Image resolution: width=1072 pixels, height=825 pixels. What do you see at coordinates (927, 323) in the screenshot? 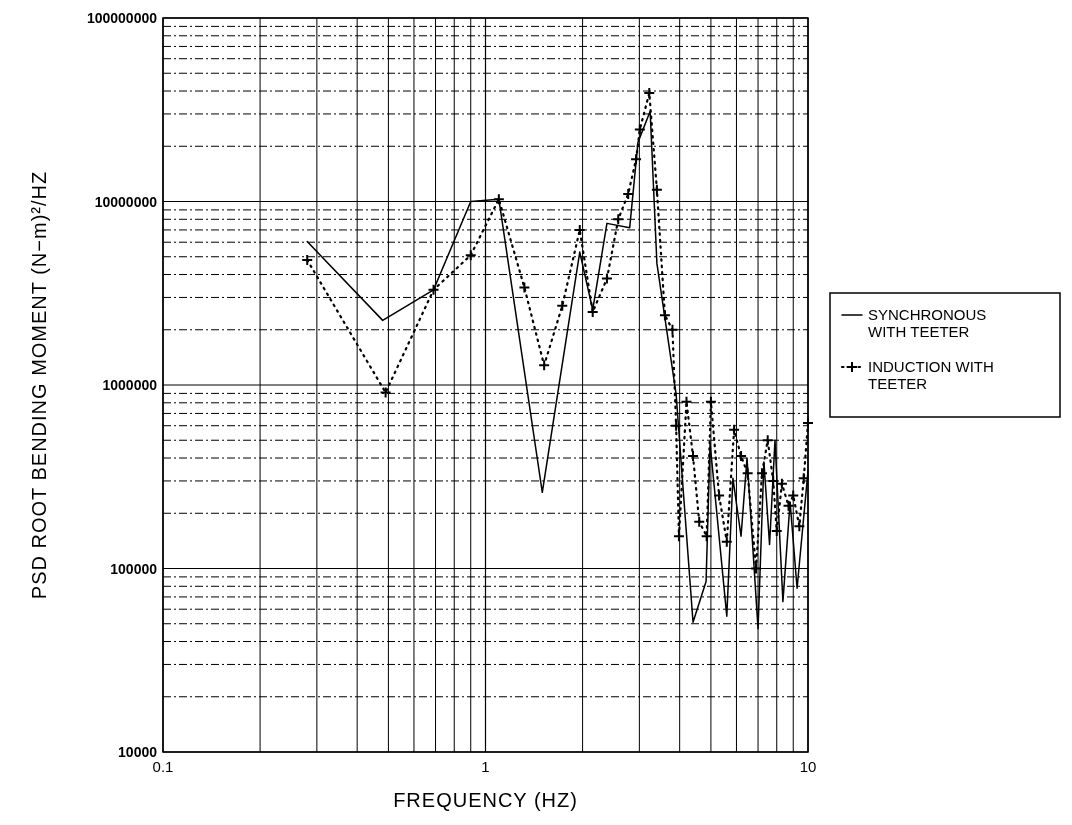
I see `legend-label: SYNCHRONOUS WITH TEETER` at bounding box center [927, 323].